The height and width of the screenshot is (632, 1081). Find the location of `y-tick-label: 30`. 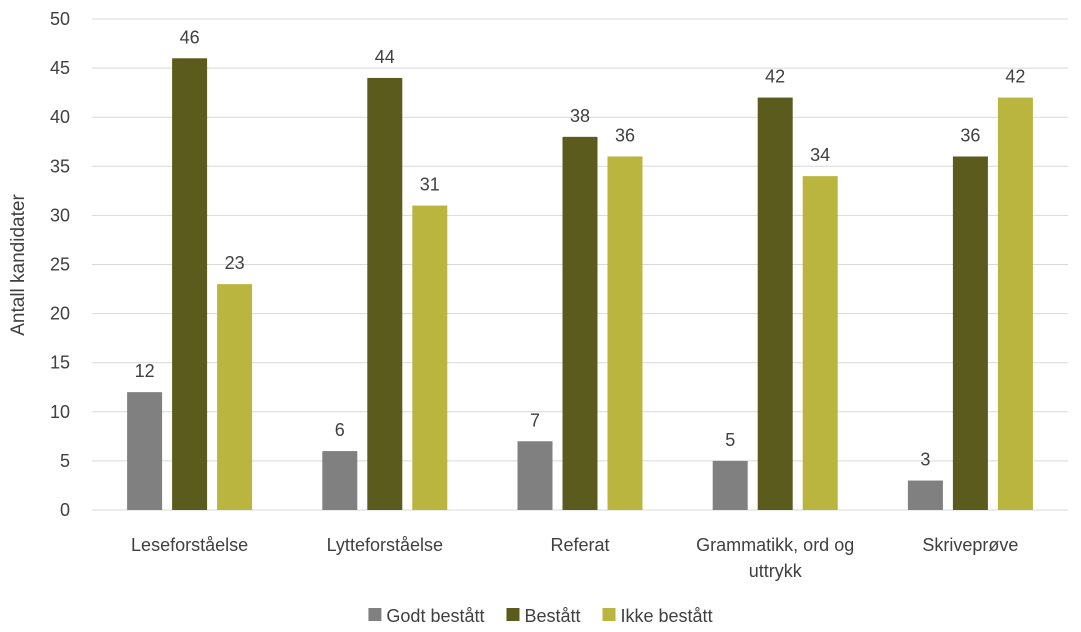

y-tick-label: 30 is located at coordinates (60, 215).